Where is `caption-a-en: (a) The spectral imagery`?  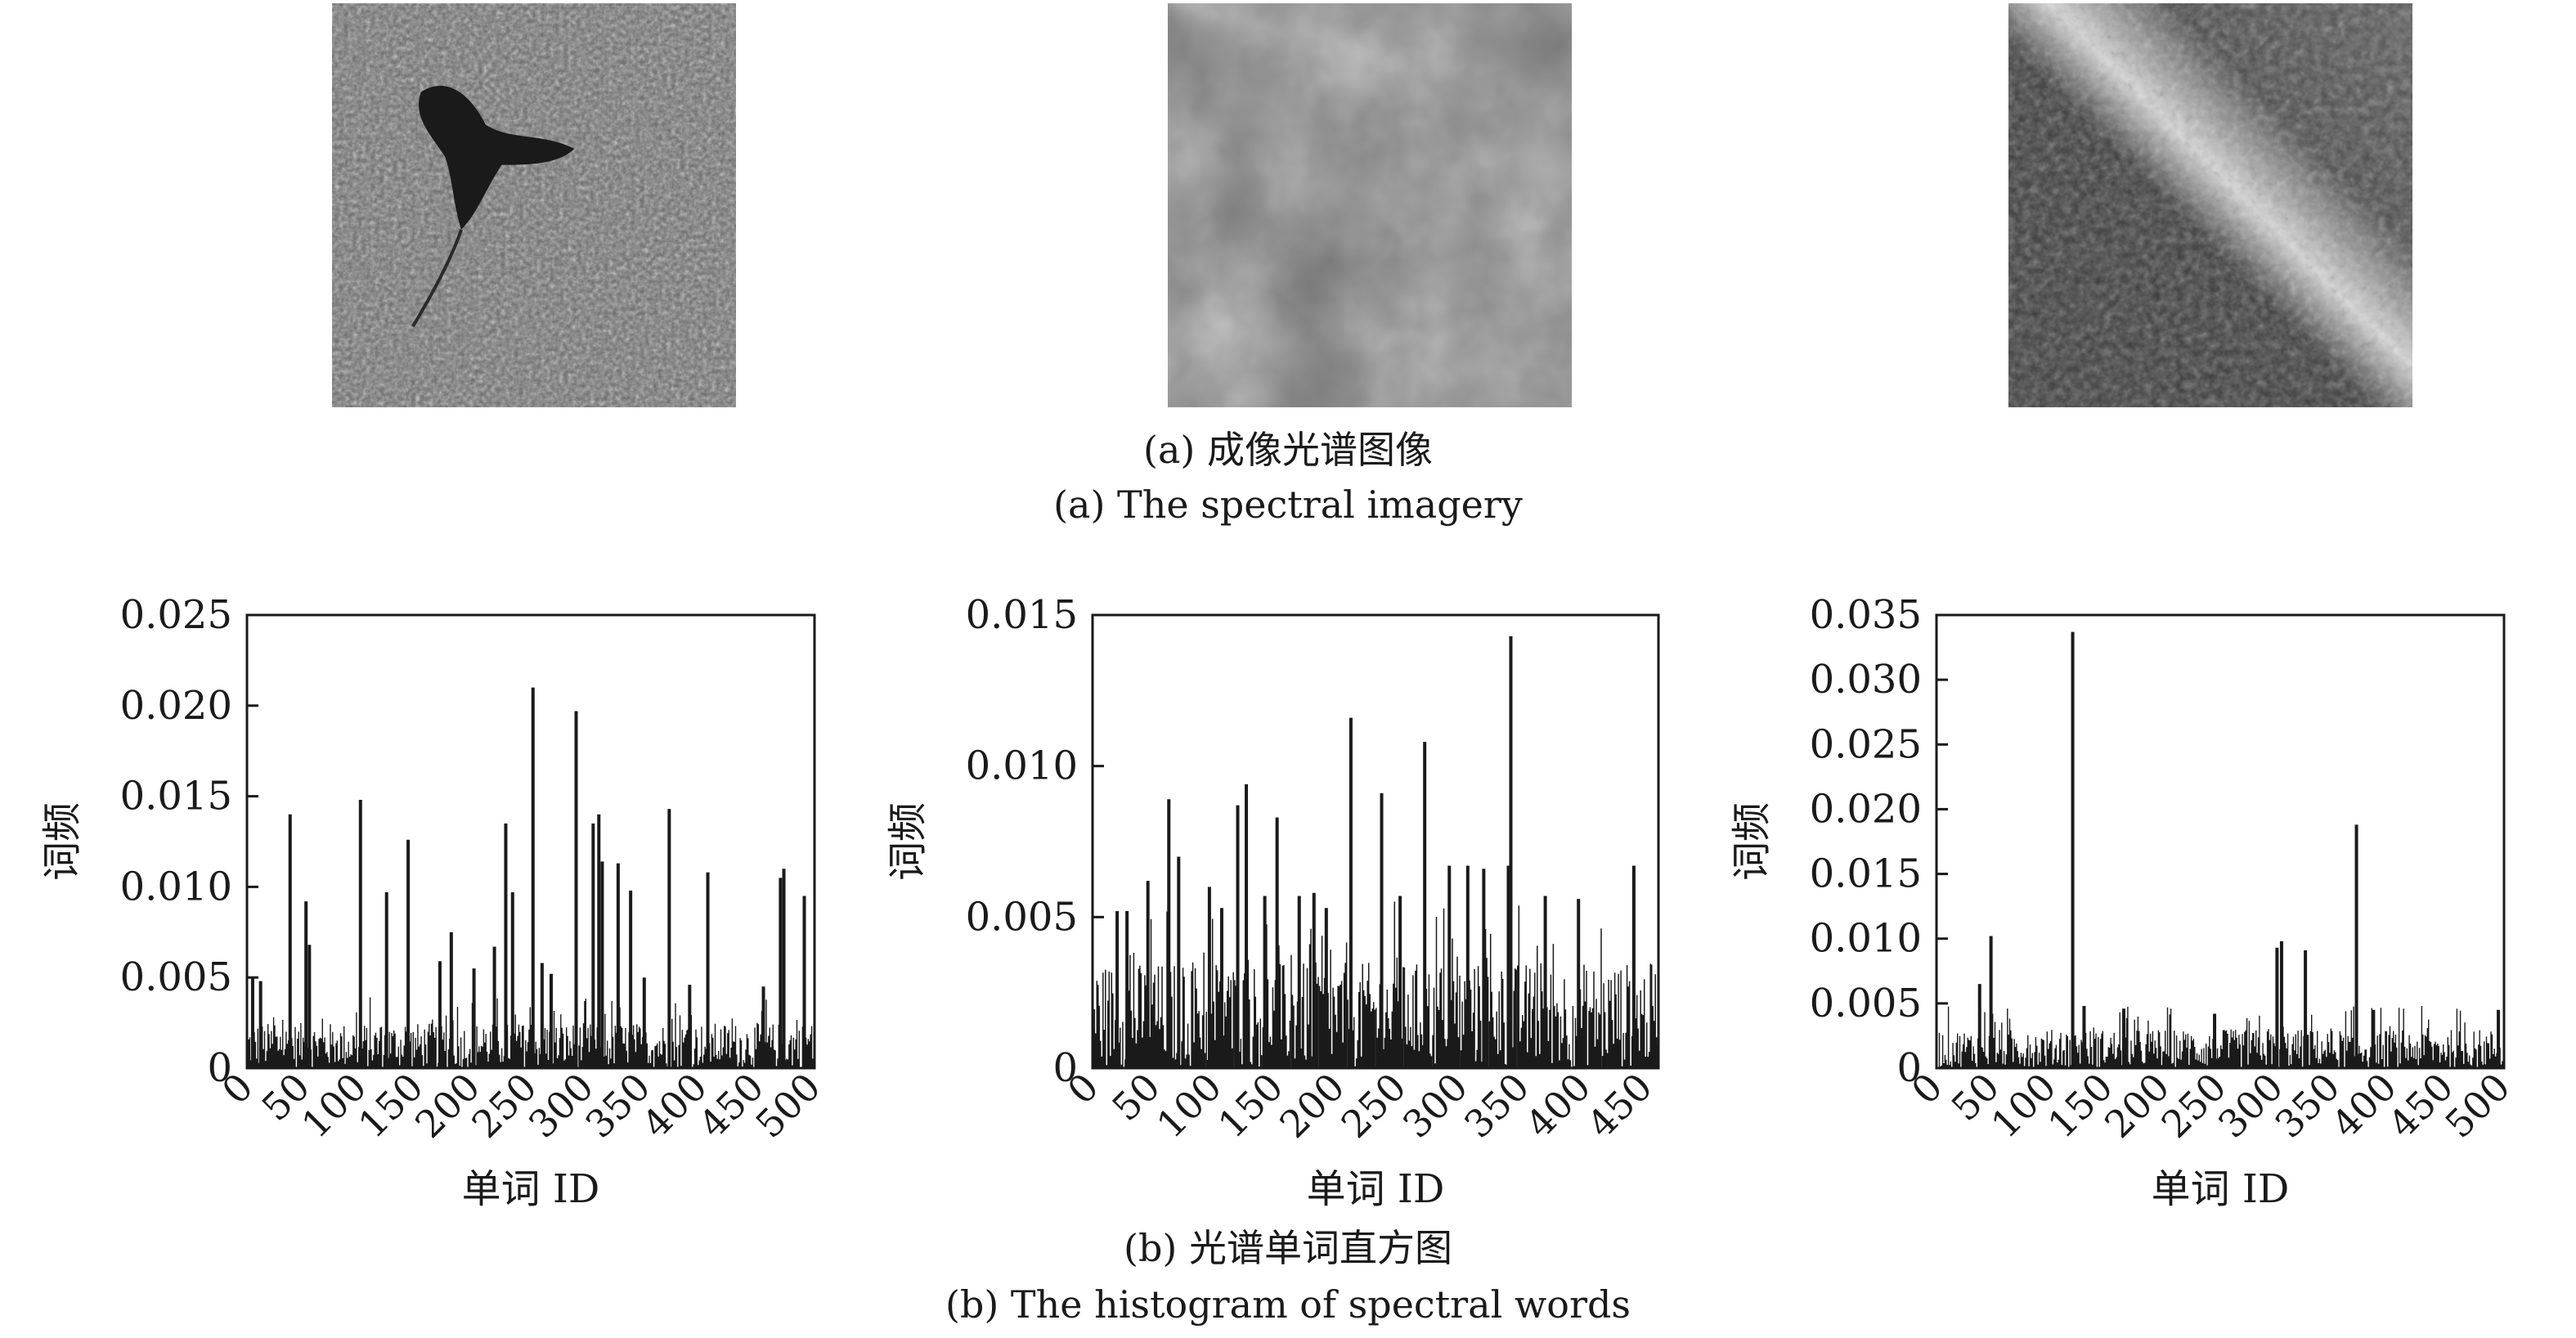
caption-a-en: (a) The spectral imagery is located at coordinates (1288, 505).